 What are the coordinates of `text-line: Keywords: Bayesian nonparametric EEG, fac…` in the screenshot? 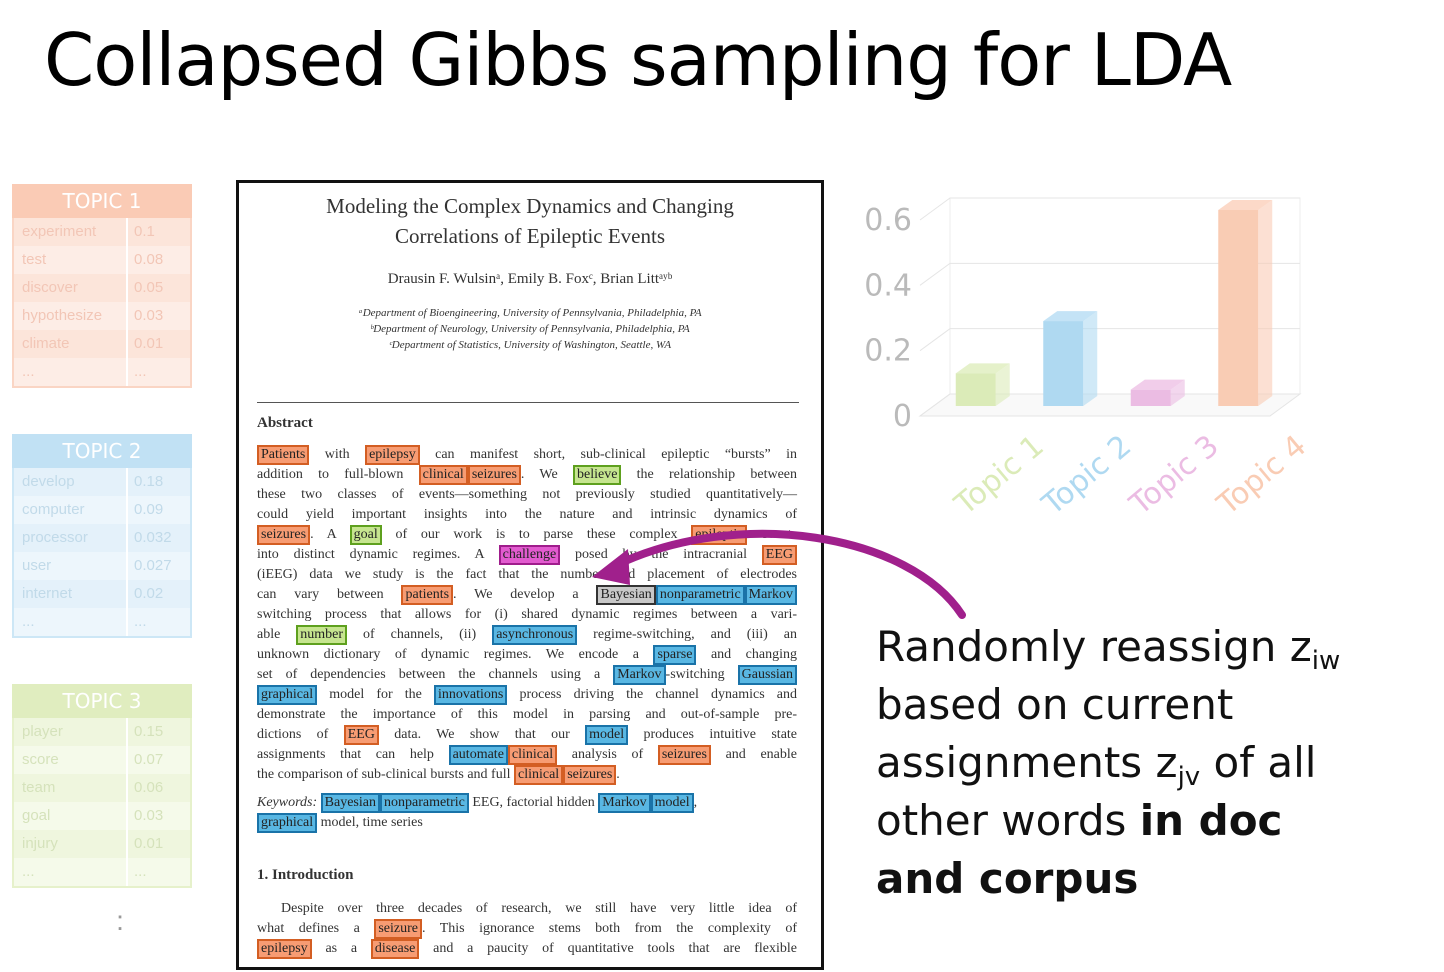 It's located at (527, 803).